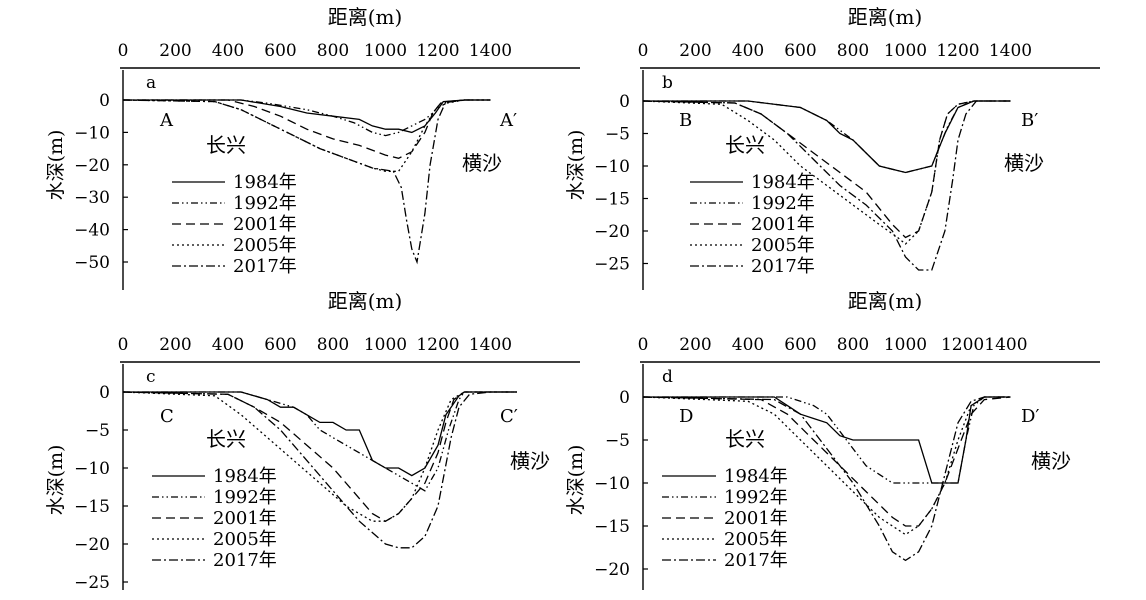 This screenshot has height=600, width=1146. Describe the element at coordinates (1029, 120) in the screenshot. I see `section-end-label: B′` at that location.